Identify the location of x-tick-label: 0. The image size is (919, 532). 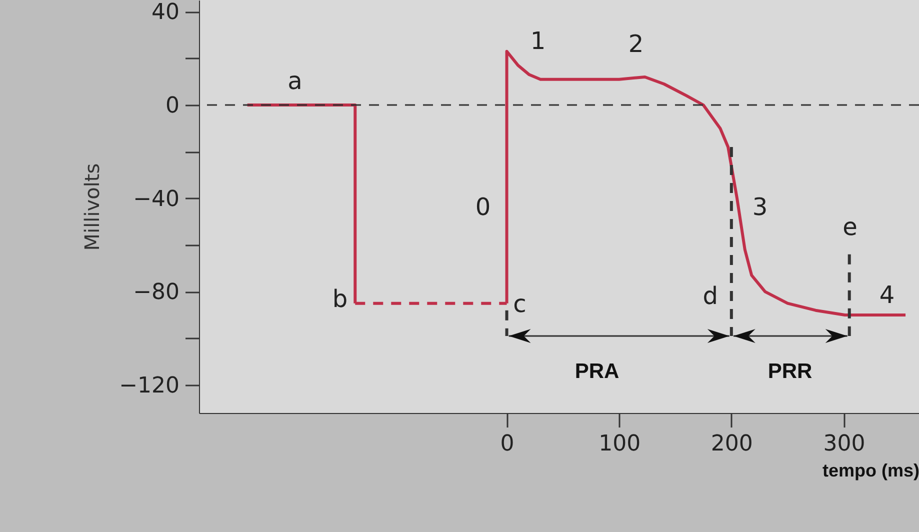
(507, 444).